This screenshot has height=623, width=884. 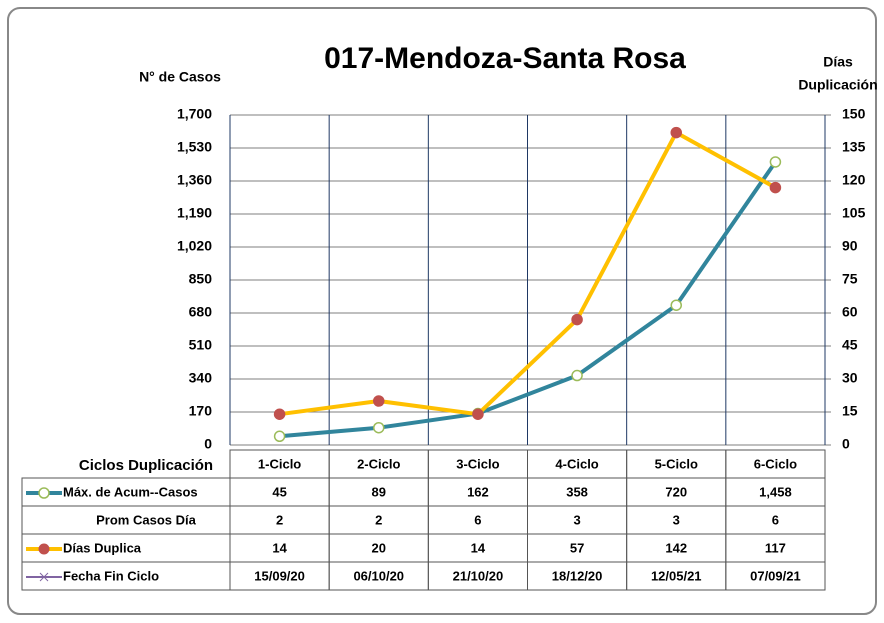 What do you see at coordinates (676, 491) in the screenshot?
I see `table-value: 720` at bounding box center [676, 491].